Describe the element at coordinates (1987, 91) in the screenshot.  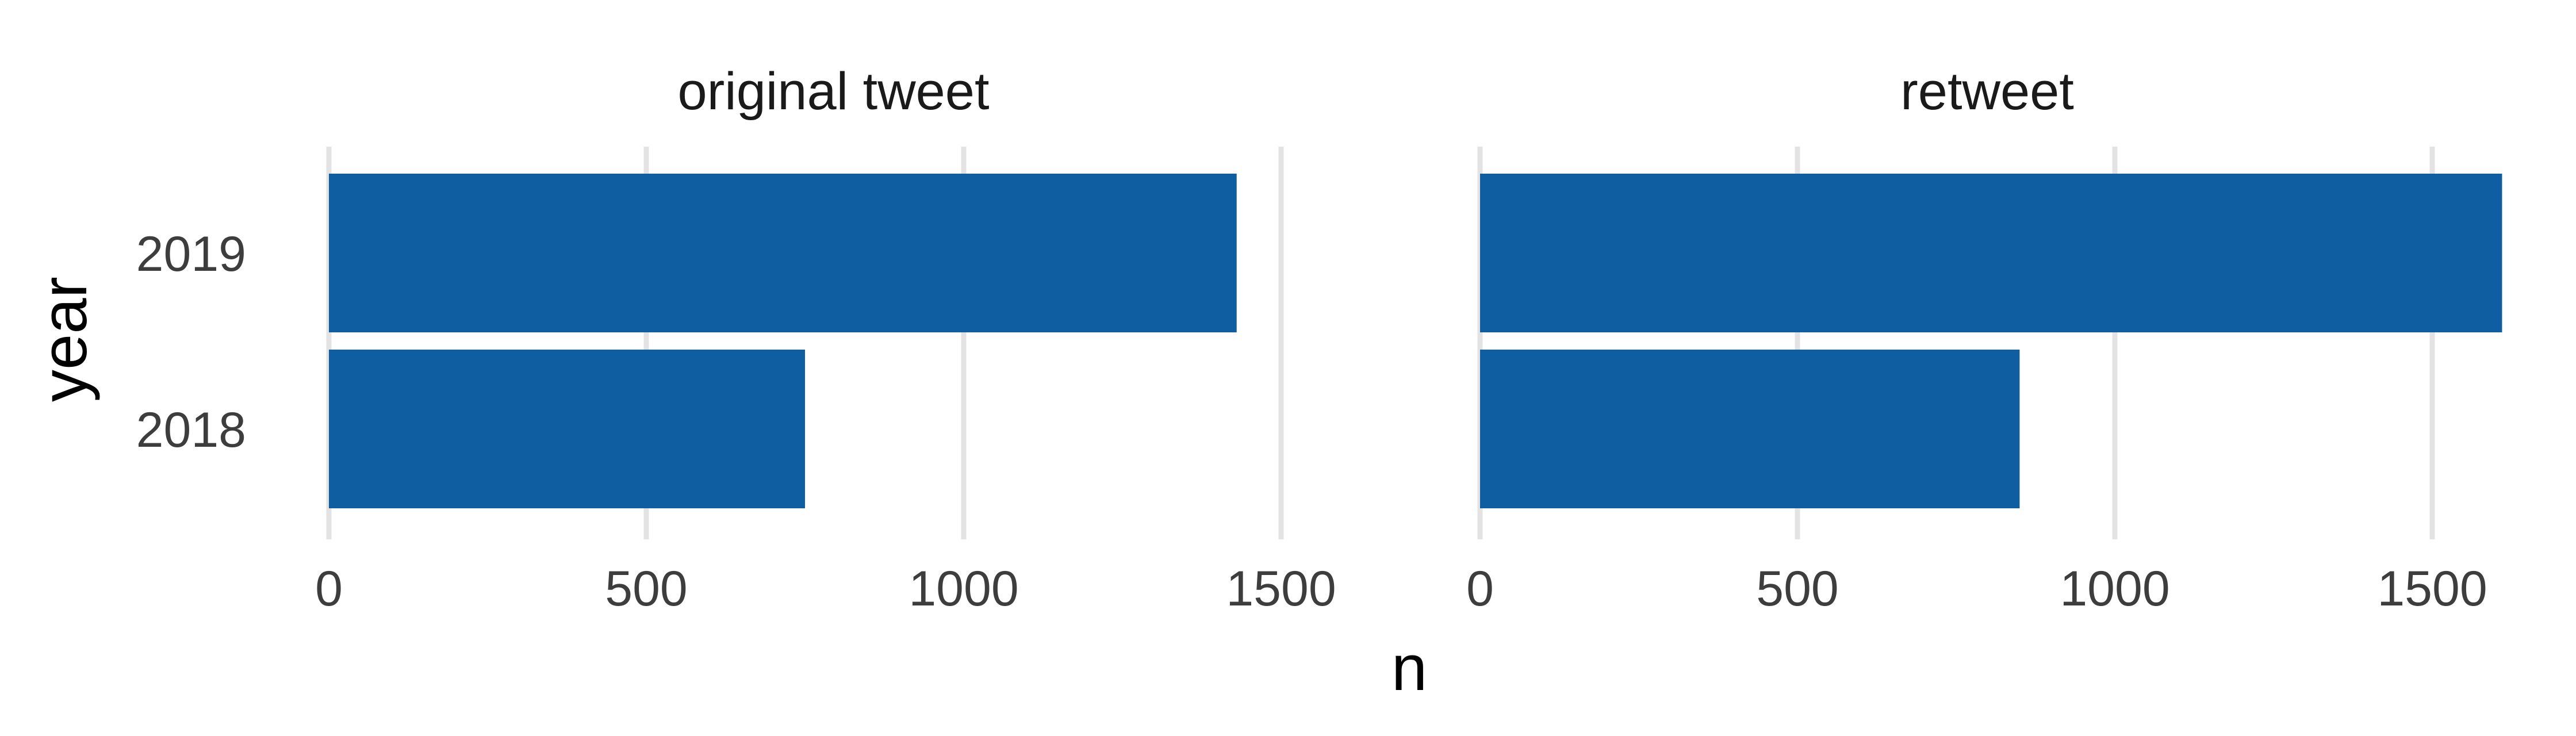
I see `facet-strip-label: retweet` at that location.